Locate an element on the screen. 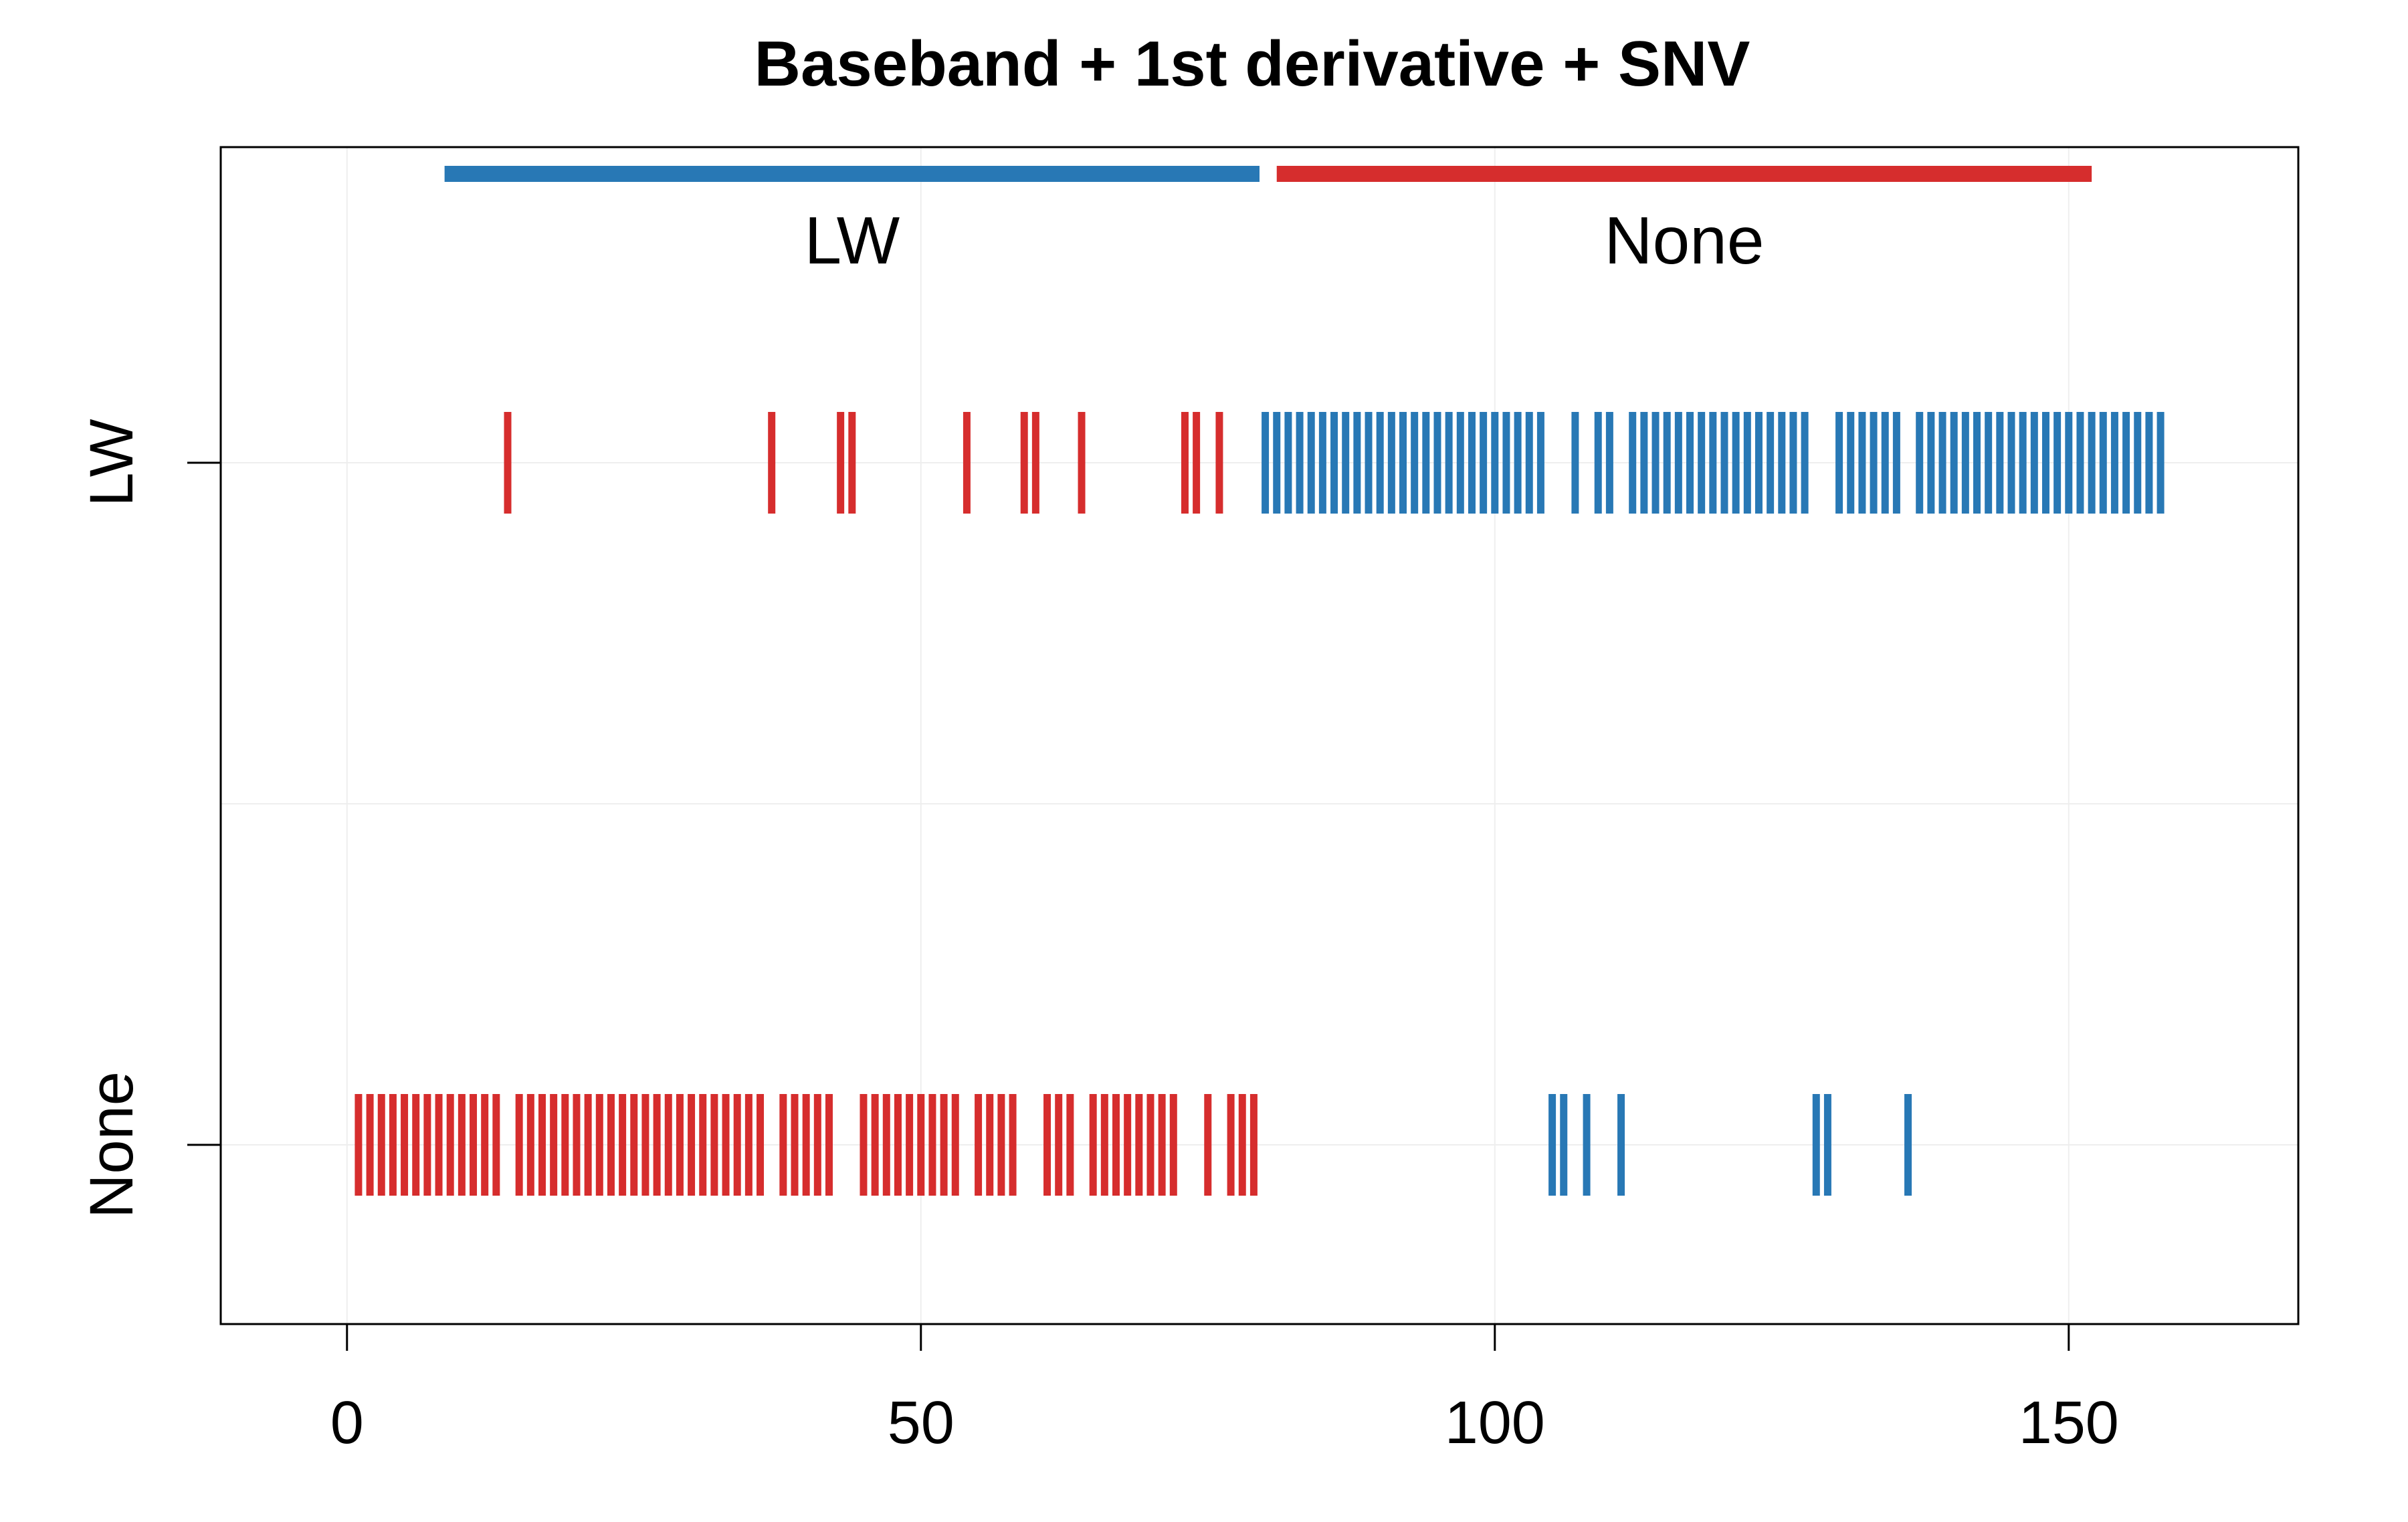 This screenshot has width=2408, height=1522. chart-title: Baseband + 1st derivative + SNV is located at coordinates (1252, 64).